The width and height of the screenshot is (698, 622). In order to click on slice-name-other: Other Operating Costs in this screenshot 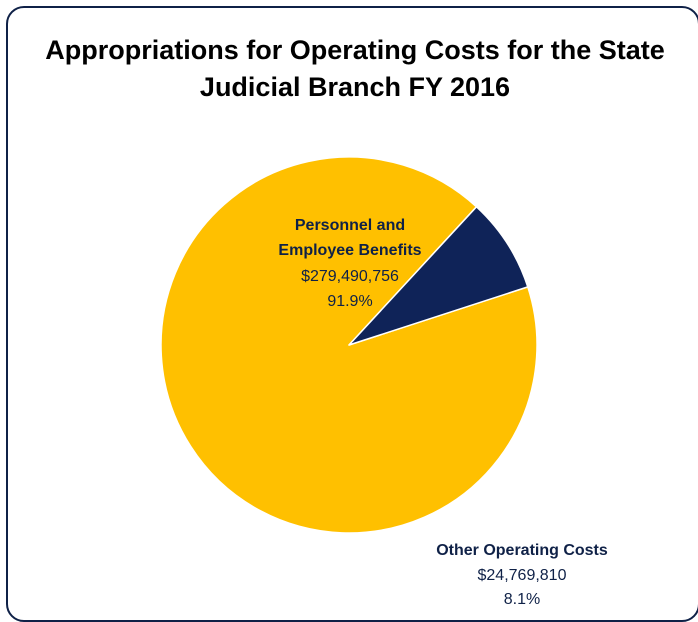, I will do `click(522, 550)`.